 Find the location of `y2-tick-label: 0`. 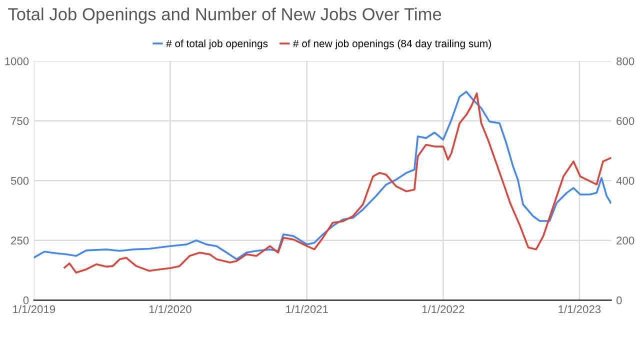

y2-tick-label: 0 is located at coordinates (619, 300).